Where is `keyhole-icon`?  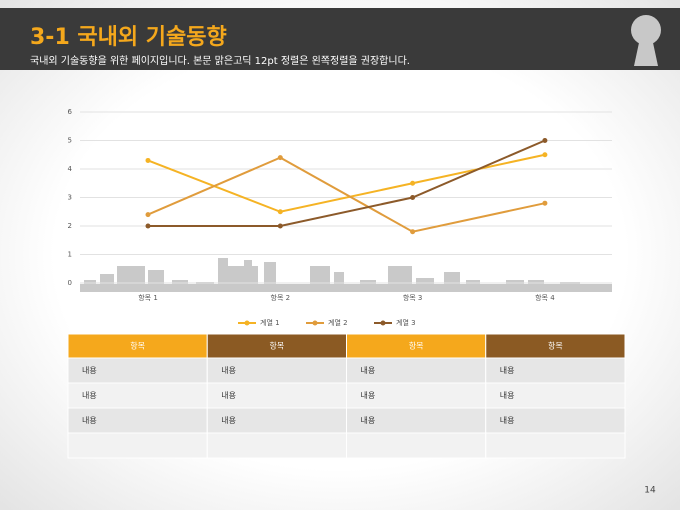 keyhole-icon is located at coordinates (646, 40).